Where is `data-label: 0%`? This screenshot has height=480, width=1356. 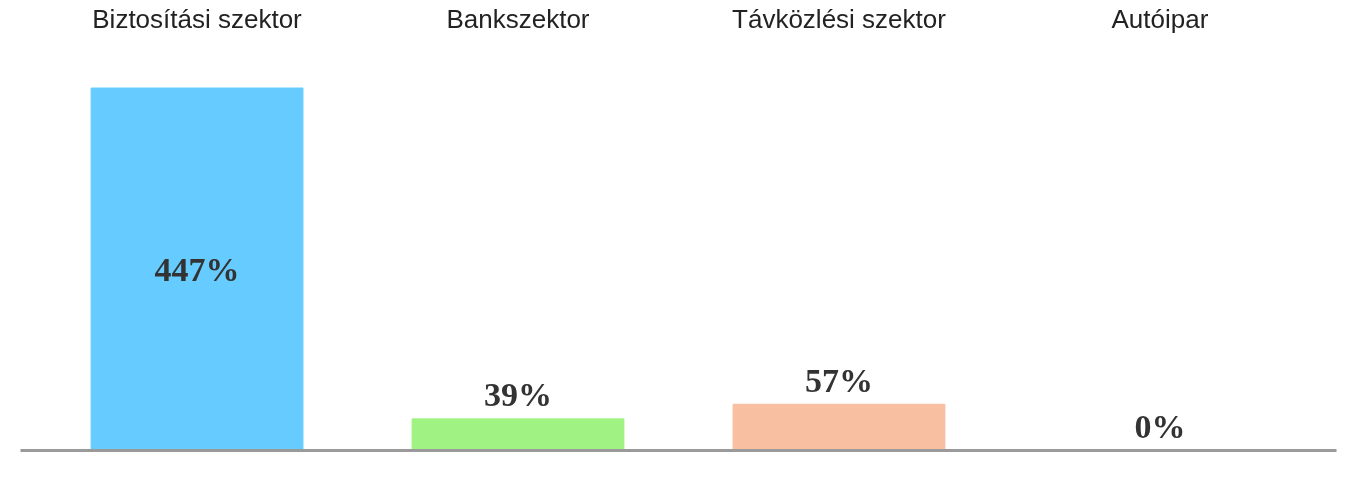
data-label: 0% is located at coordinates (1160, 427).